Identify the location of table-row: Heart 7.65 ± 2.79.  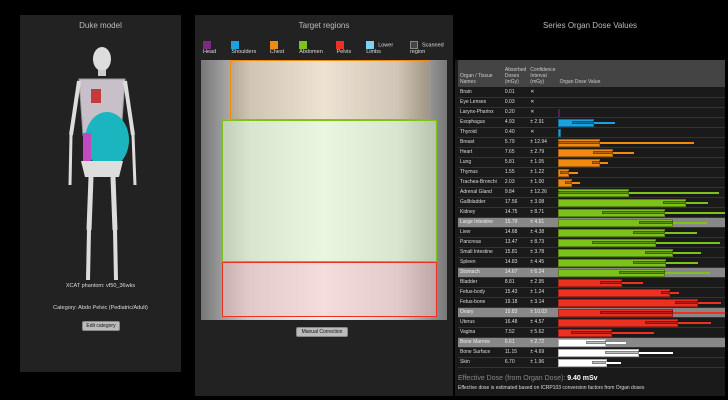
(591, 152).